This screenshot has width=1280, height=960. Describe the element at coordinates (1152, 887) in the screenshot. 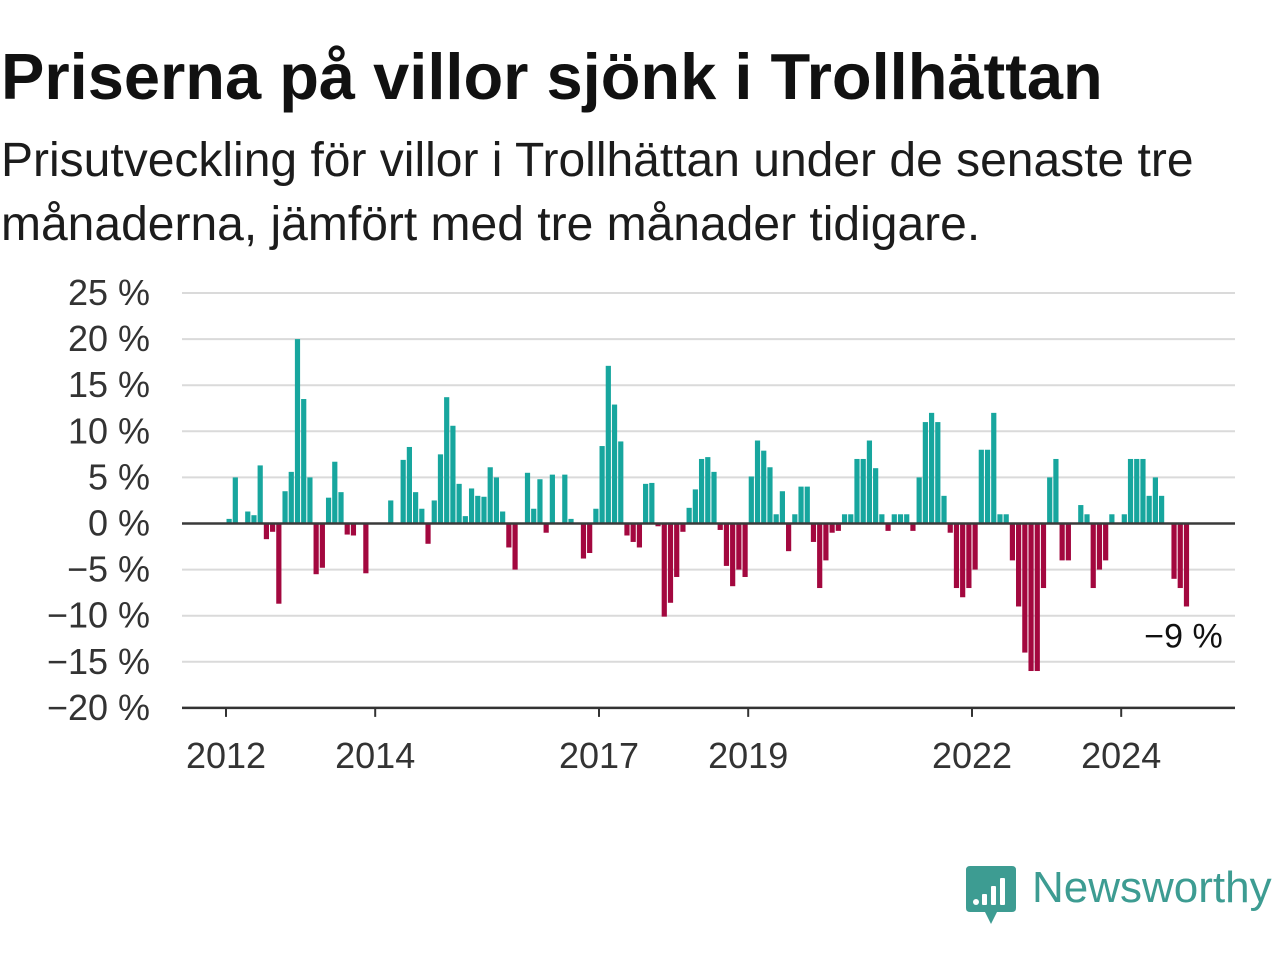

I see `brand-name: Newsworthy` at that location.